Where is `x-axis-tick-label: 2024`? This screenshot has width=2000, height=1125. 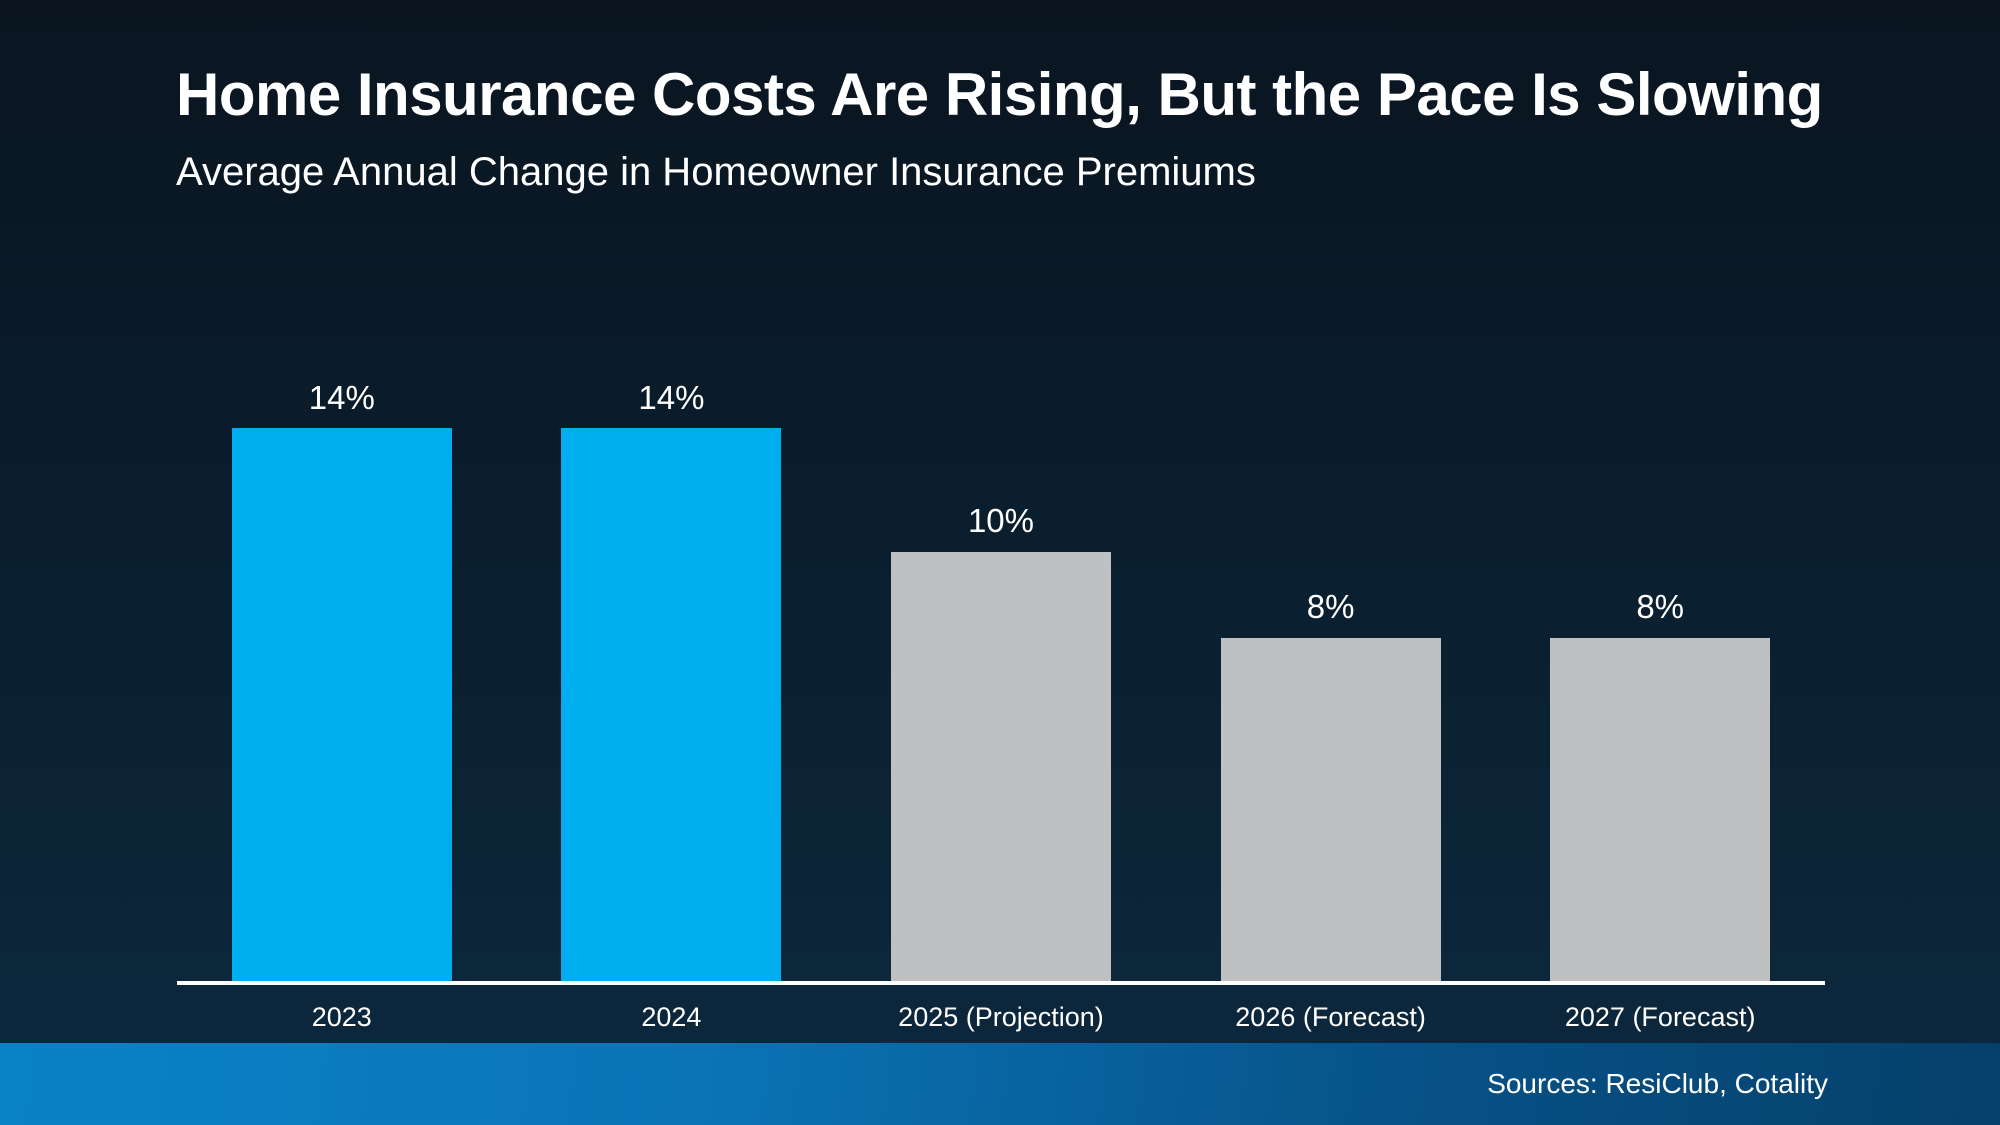
x-axis-tick-label: 2024 is located at coordinates (671, 1017).